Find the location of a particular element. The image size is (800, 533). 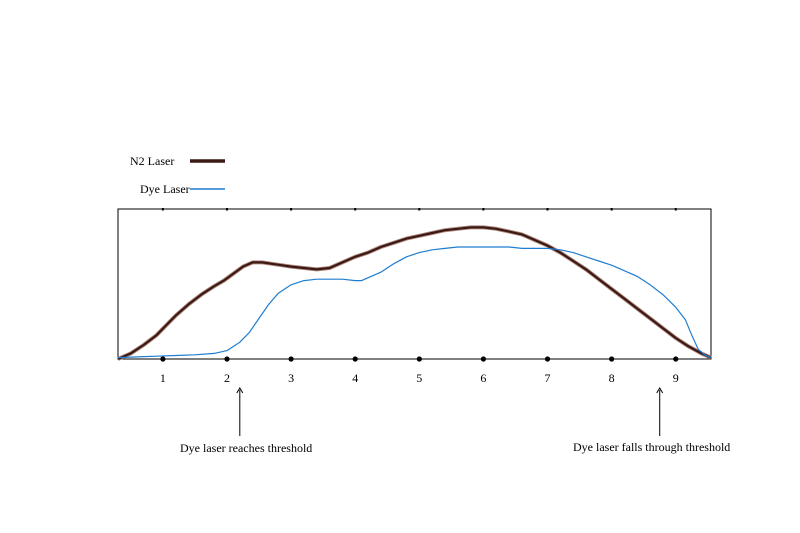

legend-label-dye: Dye Laser is located at coordinates (165, 189).